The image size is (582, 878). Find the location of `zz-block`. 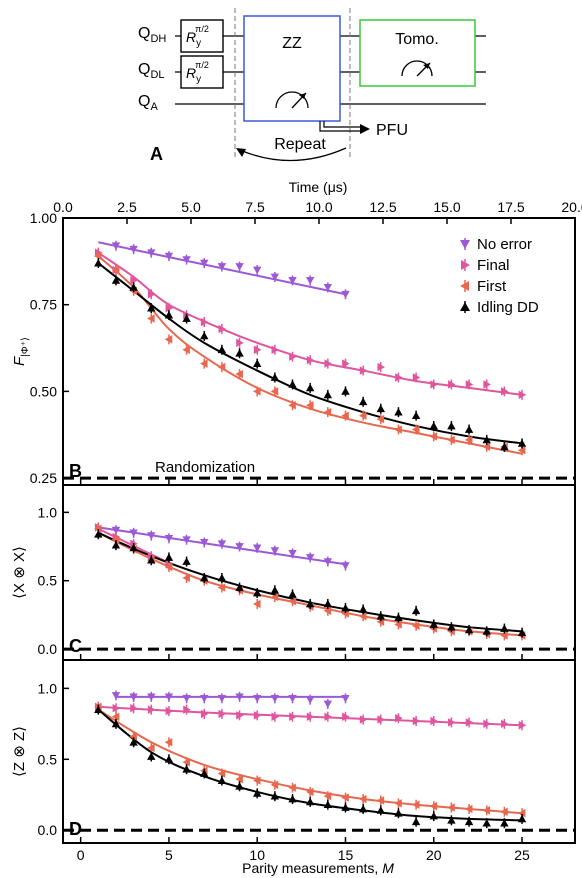

zz-block is located at coordinates (292, 68).